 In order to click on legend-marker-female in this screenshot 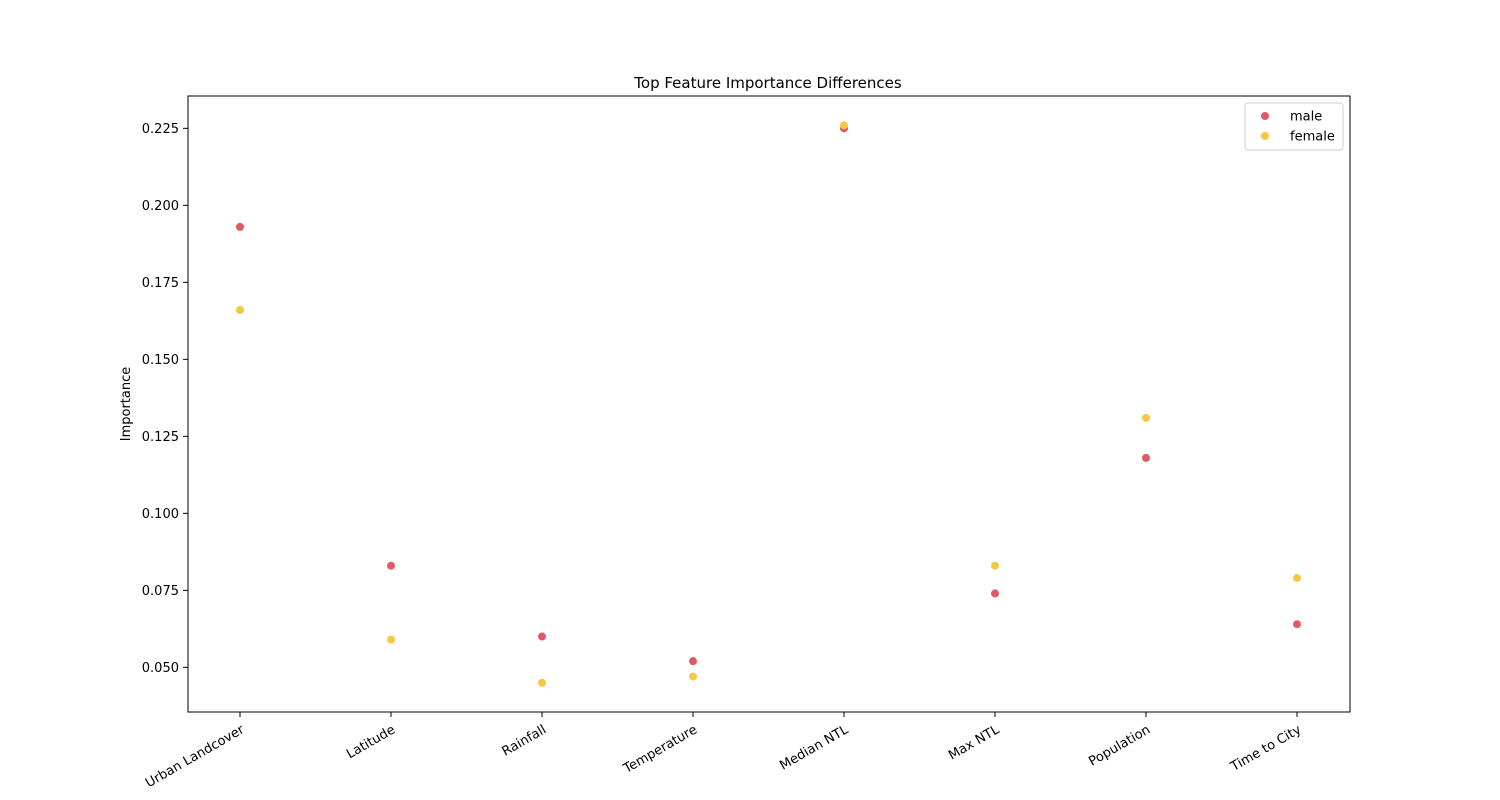, I will do `click(1265, 136)`.